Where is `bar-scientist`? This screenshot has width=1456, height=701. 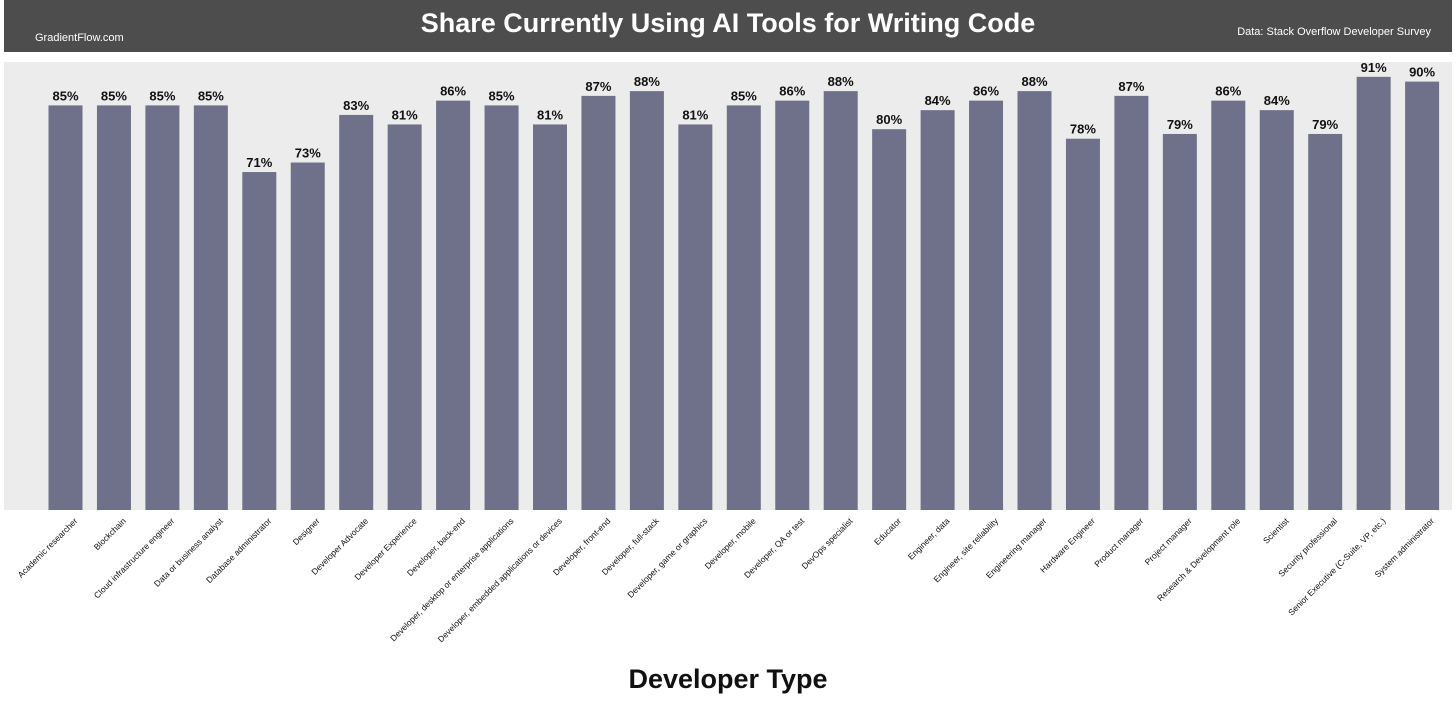
bar-scientist is located at coordinates (1276, 310).